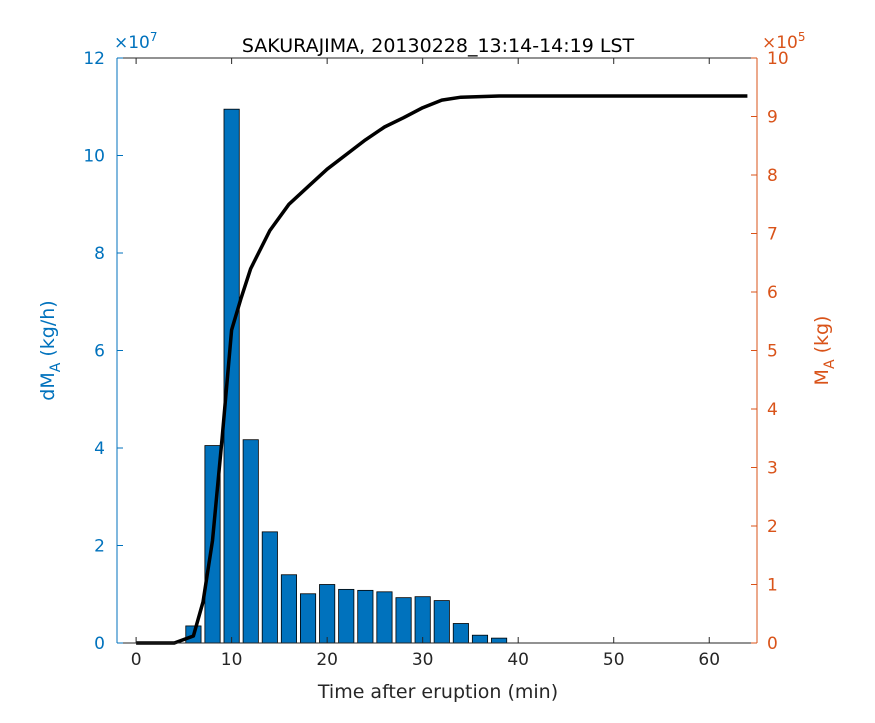 Image resolution: width=875 pixels, height=723 pixels. What do you see at coordinates (99, 254) in the screenshot?
I see `left-tick-label: 8` at bounding box center [99, 254].